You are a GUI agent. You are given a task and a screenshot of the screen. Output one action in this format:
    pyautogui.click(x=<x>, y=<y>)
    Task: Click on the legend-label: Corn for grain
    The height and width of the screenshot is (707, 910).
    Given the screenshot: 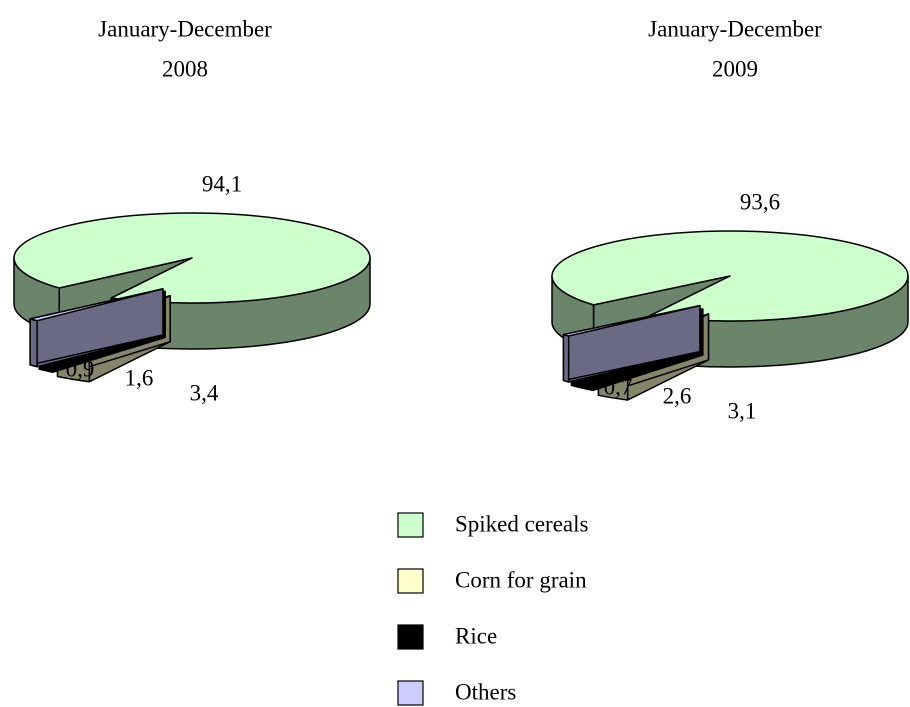 What is the action you would take?
    pyautogui.click(x=521, y=579)
    